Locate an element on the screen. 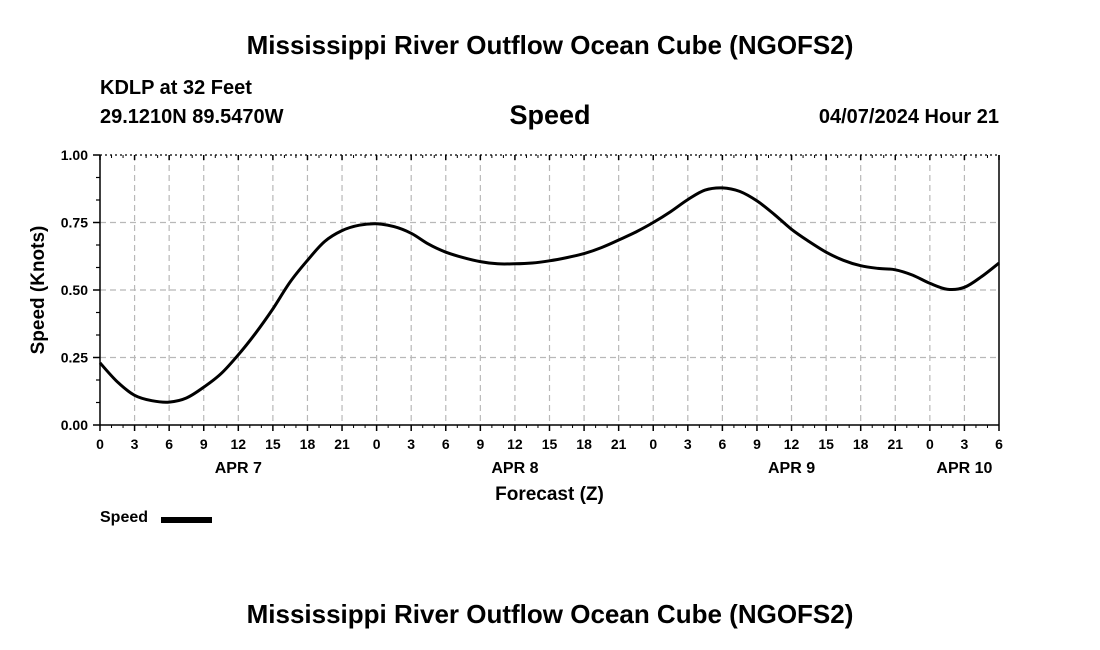  legend-swatch is located at coordinates (186, 520).